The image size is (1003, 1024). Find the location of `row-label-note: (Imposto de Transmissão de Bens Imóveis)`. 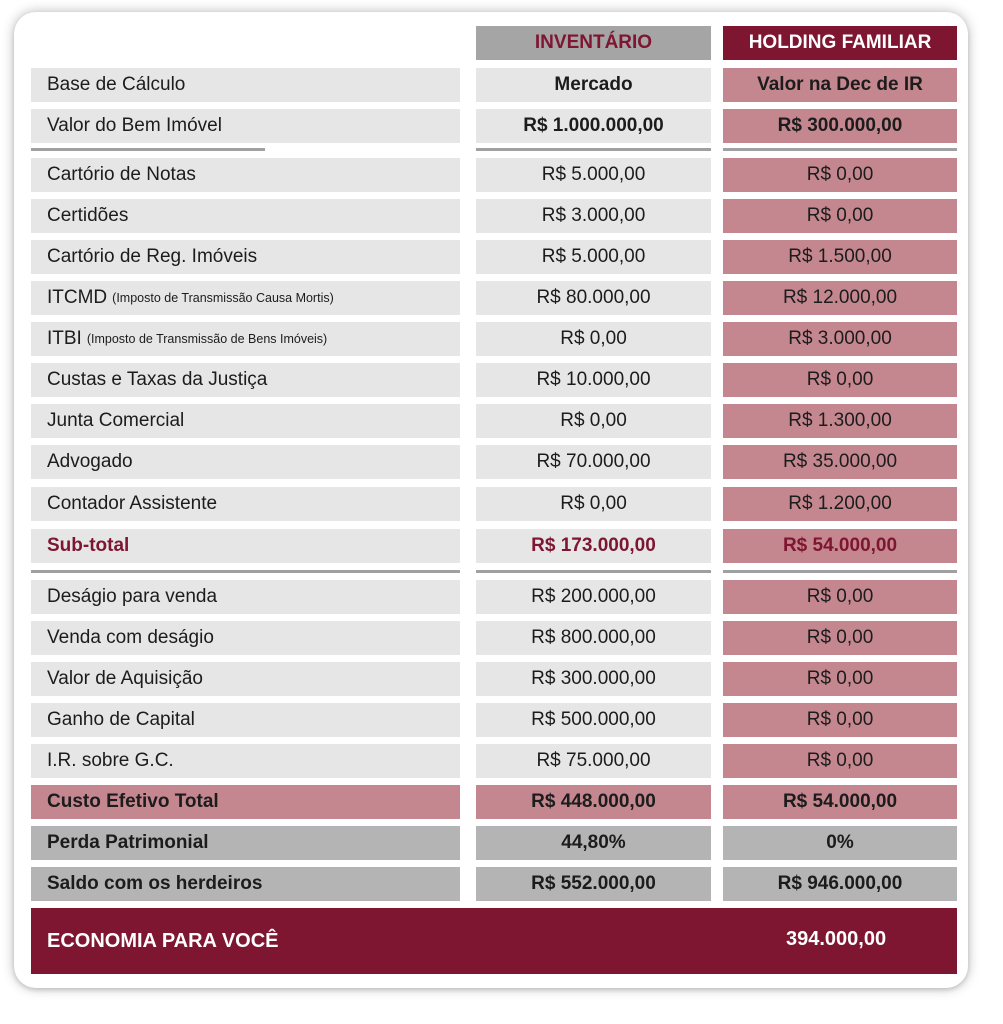

row-label-note: (Imposto de Transmissão de Bens Imóveis) is located at coordinates (207, 339).